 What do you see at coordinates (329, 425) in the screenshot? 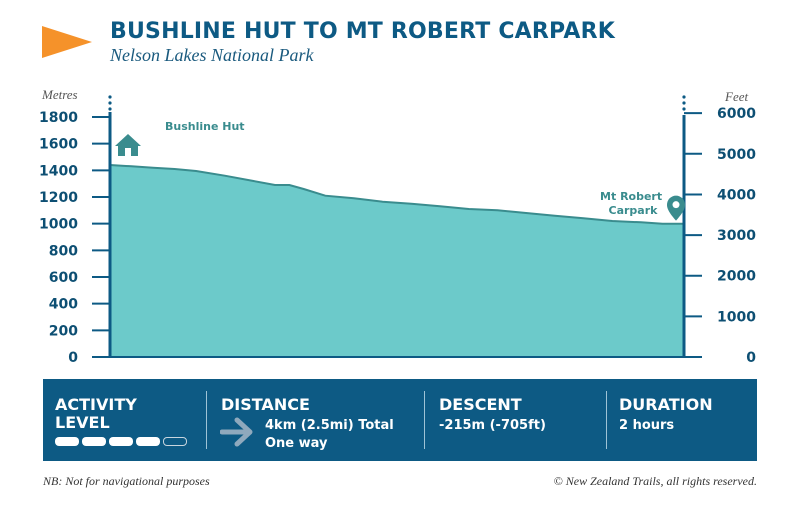
I see `distance-value: 4km (2.5mi) Total` at bounding box center [329, 425].